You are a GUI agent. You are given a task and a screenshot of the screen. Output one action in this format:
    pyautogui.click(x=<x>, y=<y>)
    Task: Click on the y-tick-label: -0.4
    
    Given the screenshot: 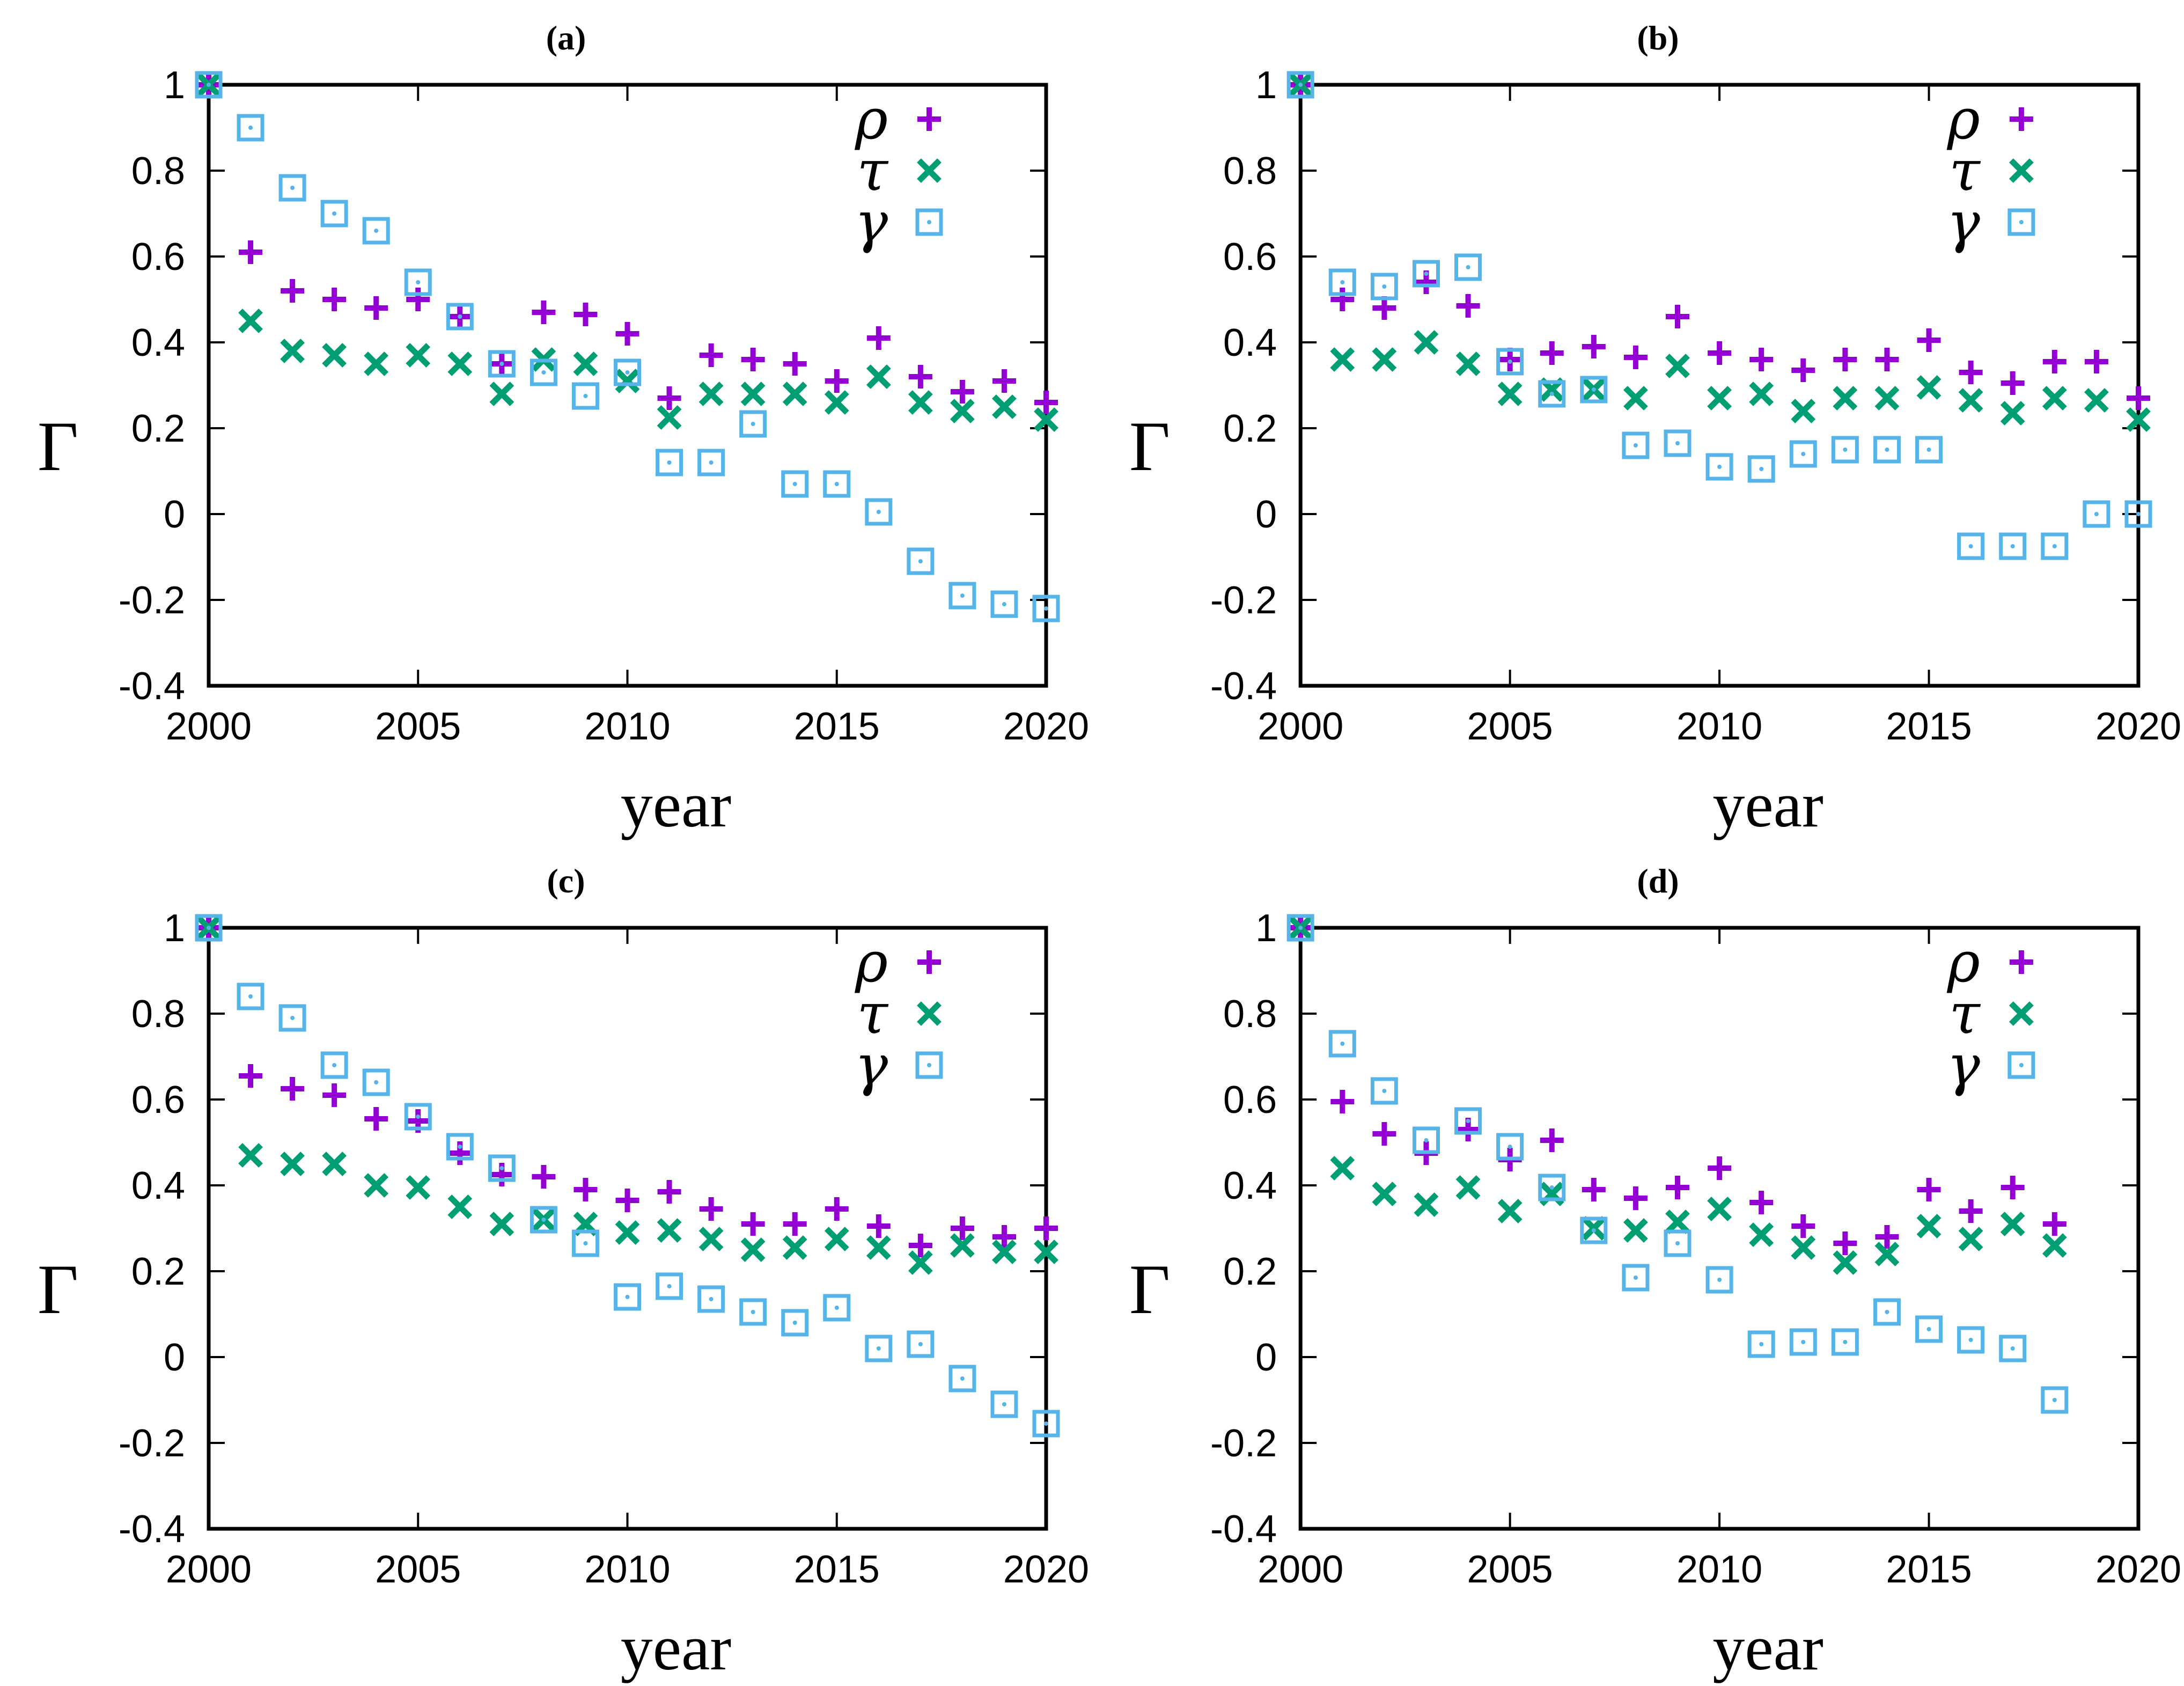 What is the action you would take?
    pyautogui.click(x=152, y=1529)
    